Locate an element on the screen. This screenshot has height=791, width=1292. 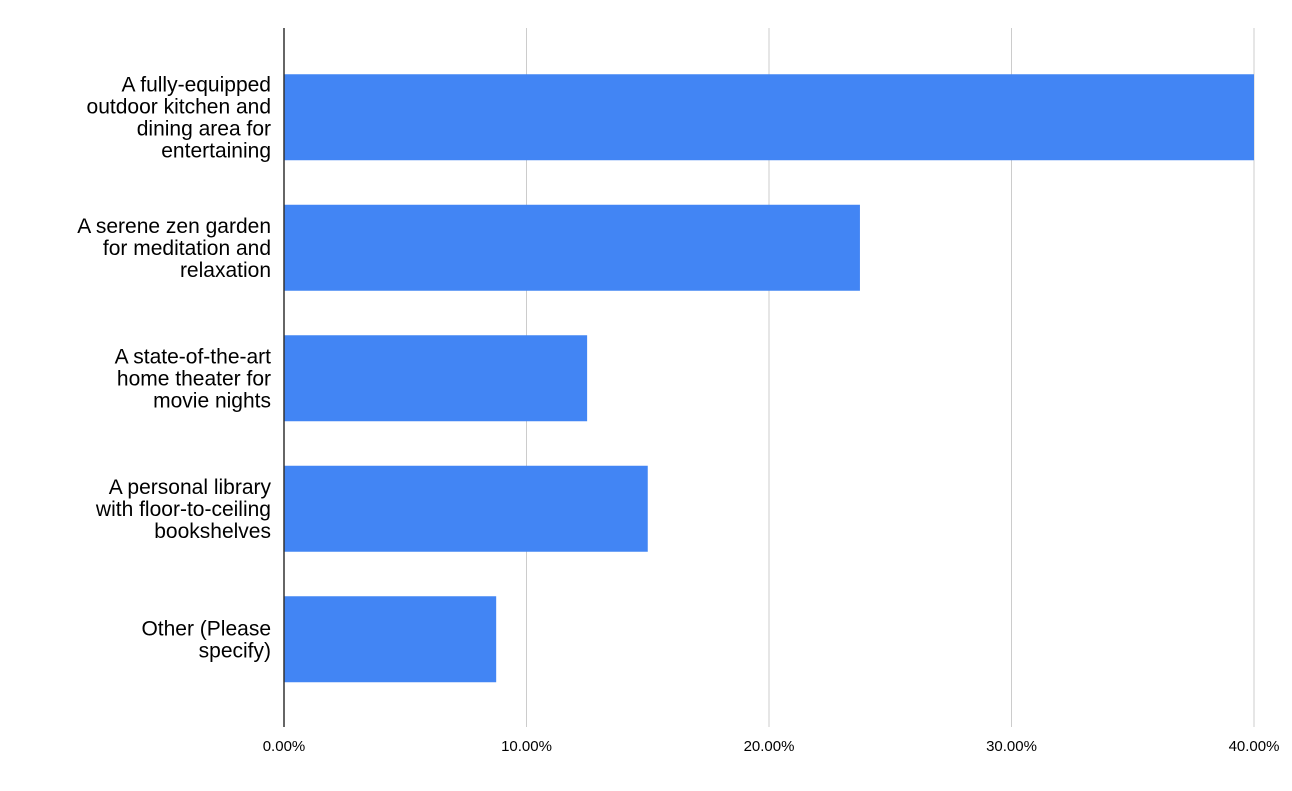
category-label-line: home theater for is located at coordinates (194, 378).